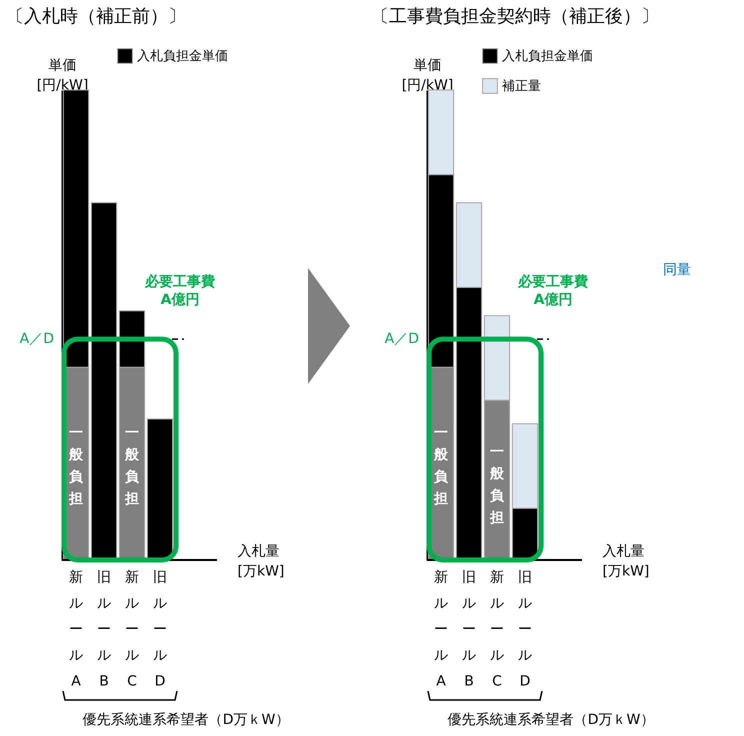 This screenshot has width=744, height=736. I want to click on chart-title: 〔入札時（補正前）〕, so click(96, 16).